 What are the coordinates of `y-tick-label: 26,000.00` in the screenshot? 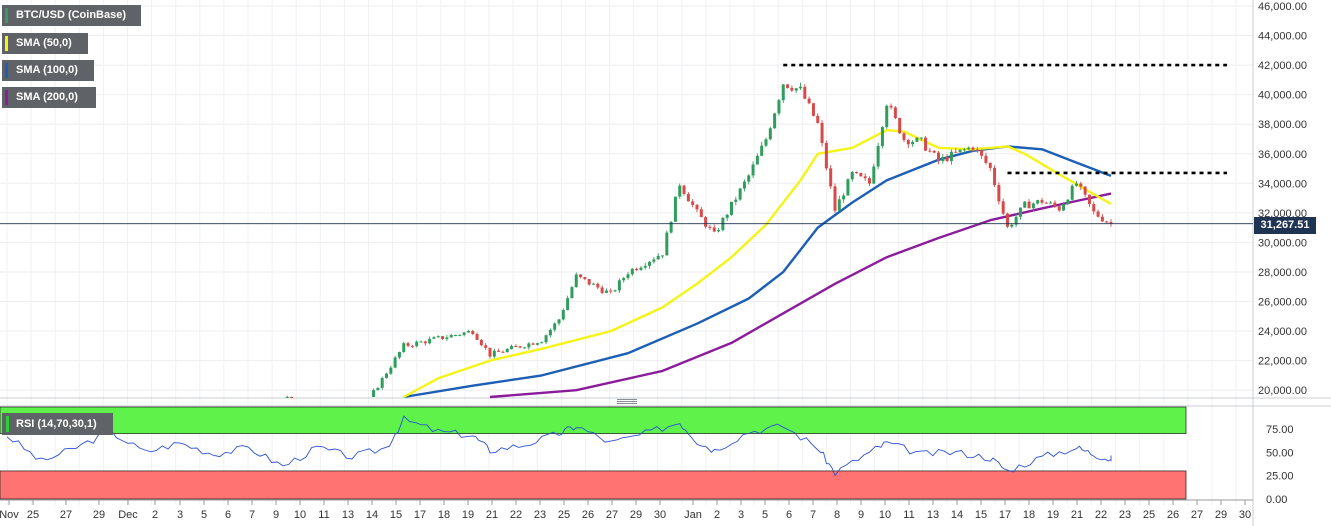 It's located at (1282, 303).